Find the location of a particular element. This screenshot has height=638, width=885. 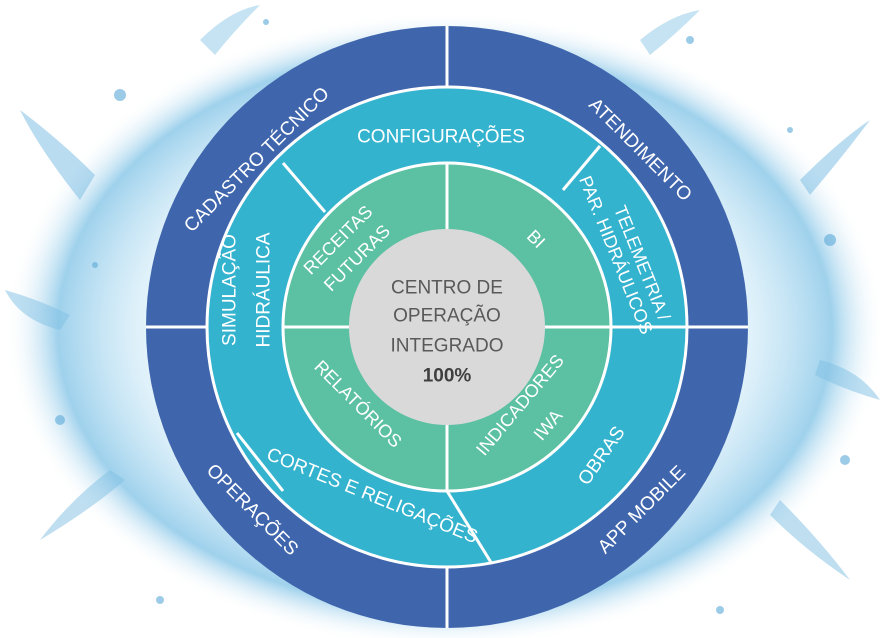

middle-label-simulacao-line1: SIMULAÇÃO is located at coordinates (230, 290).